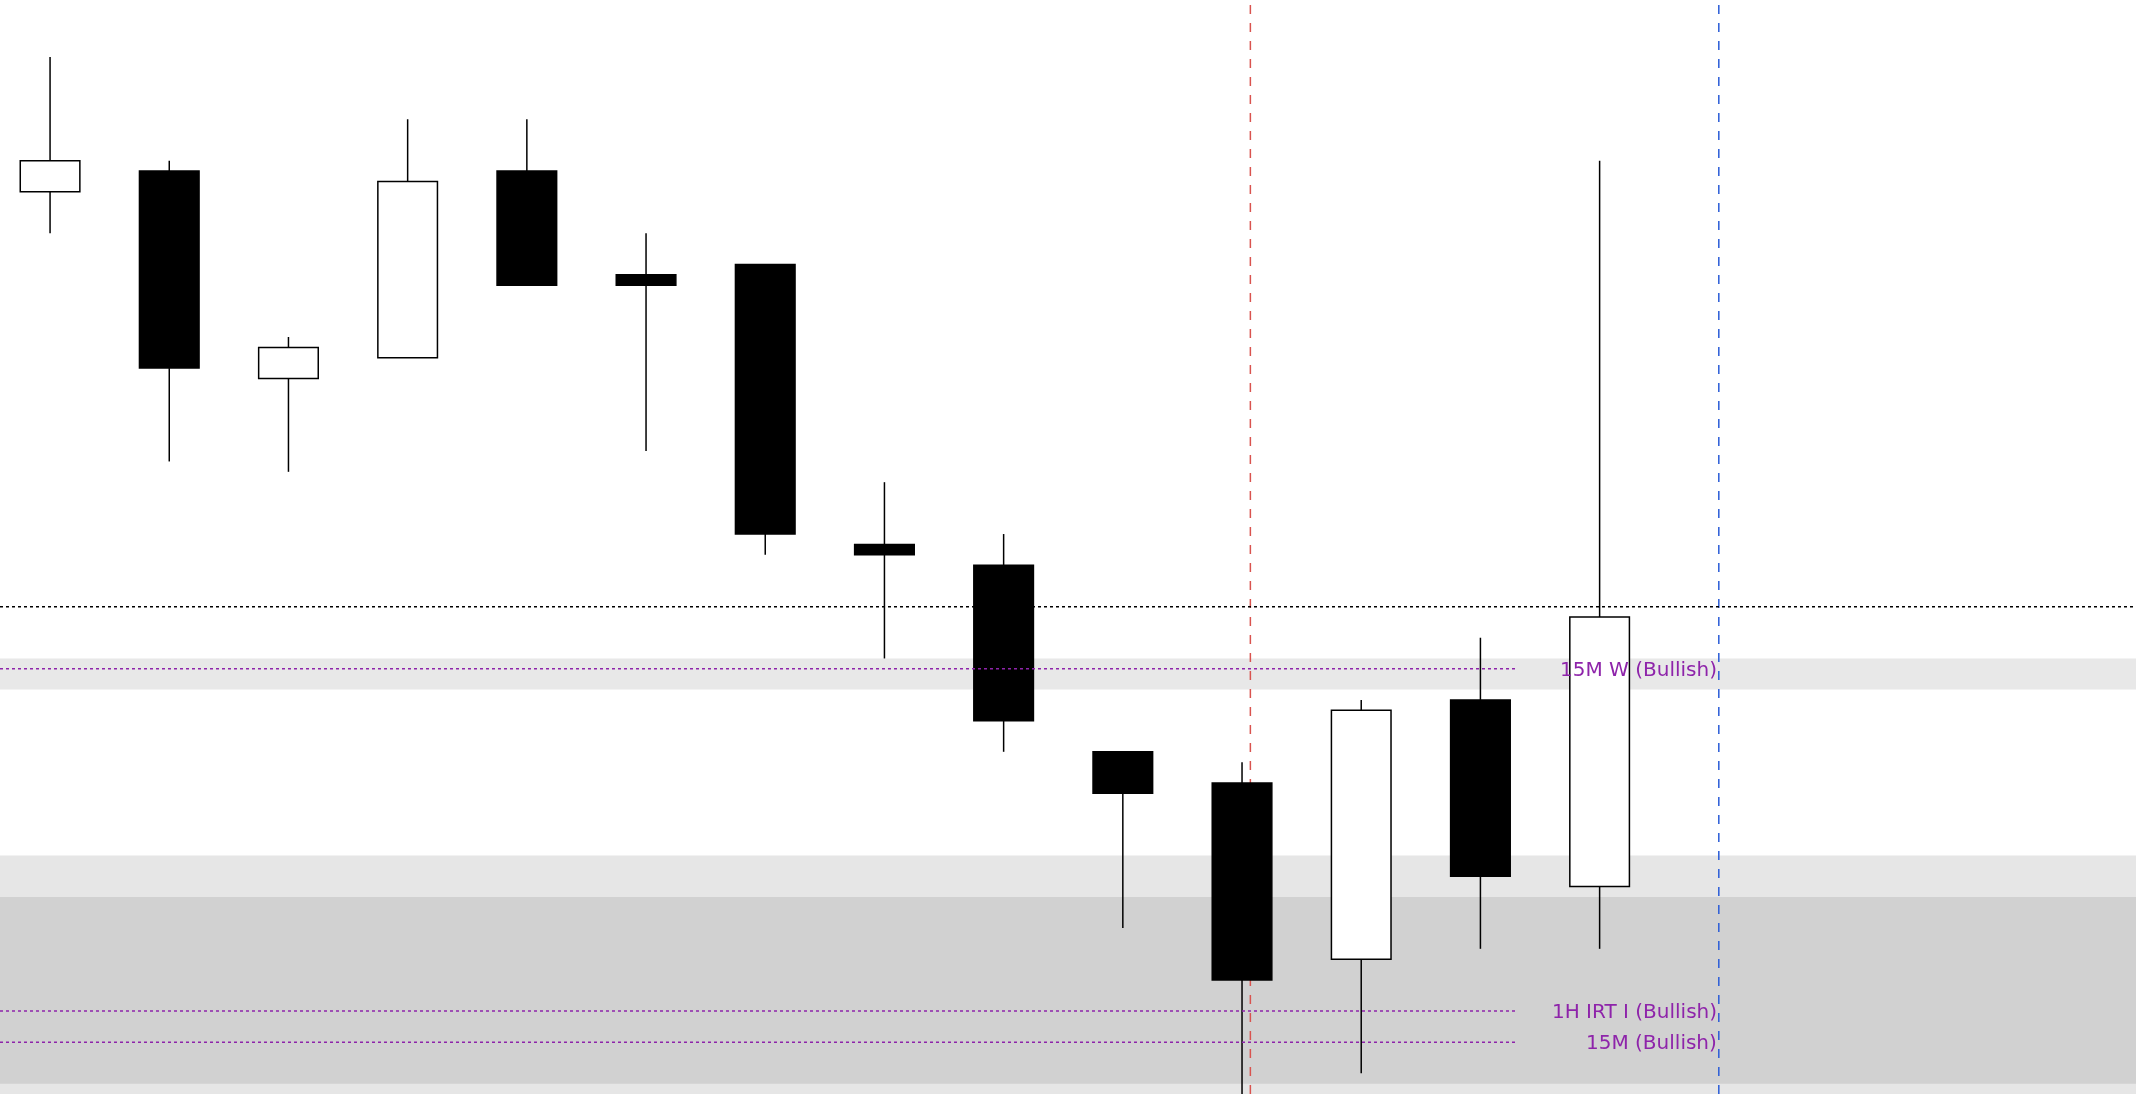 This screenshot has width=2136, height=1094. What do you see at coordinates (1651, 1042) in the screenshot?
I see `ref-line-label: 15M (Bullish)` at bounding box center [1651, 1042].